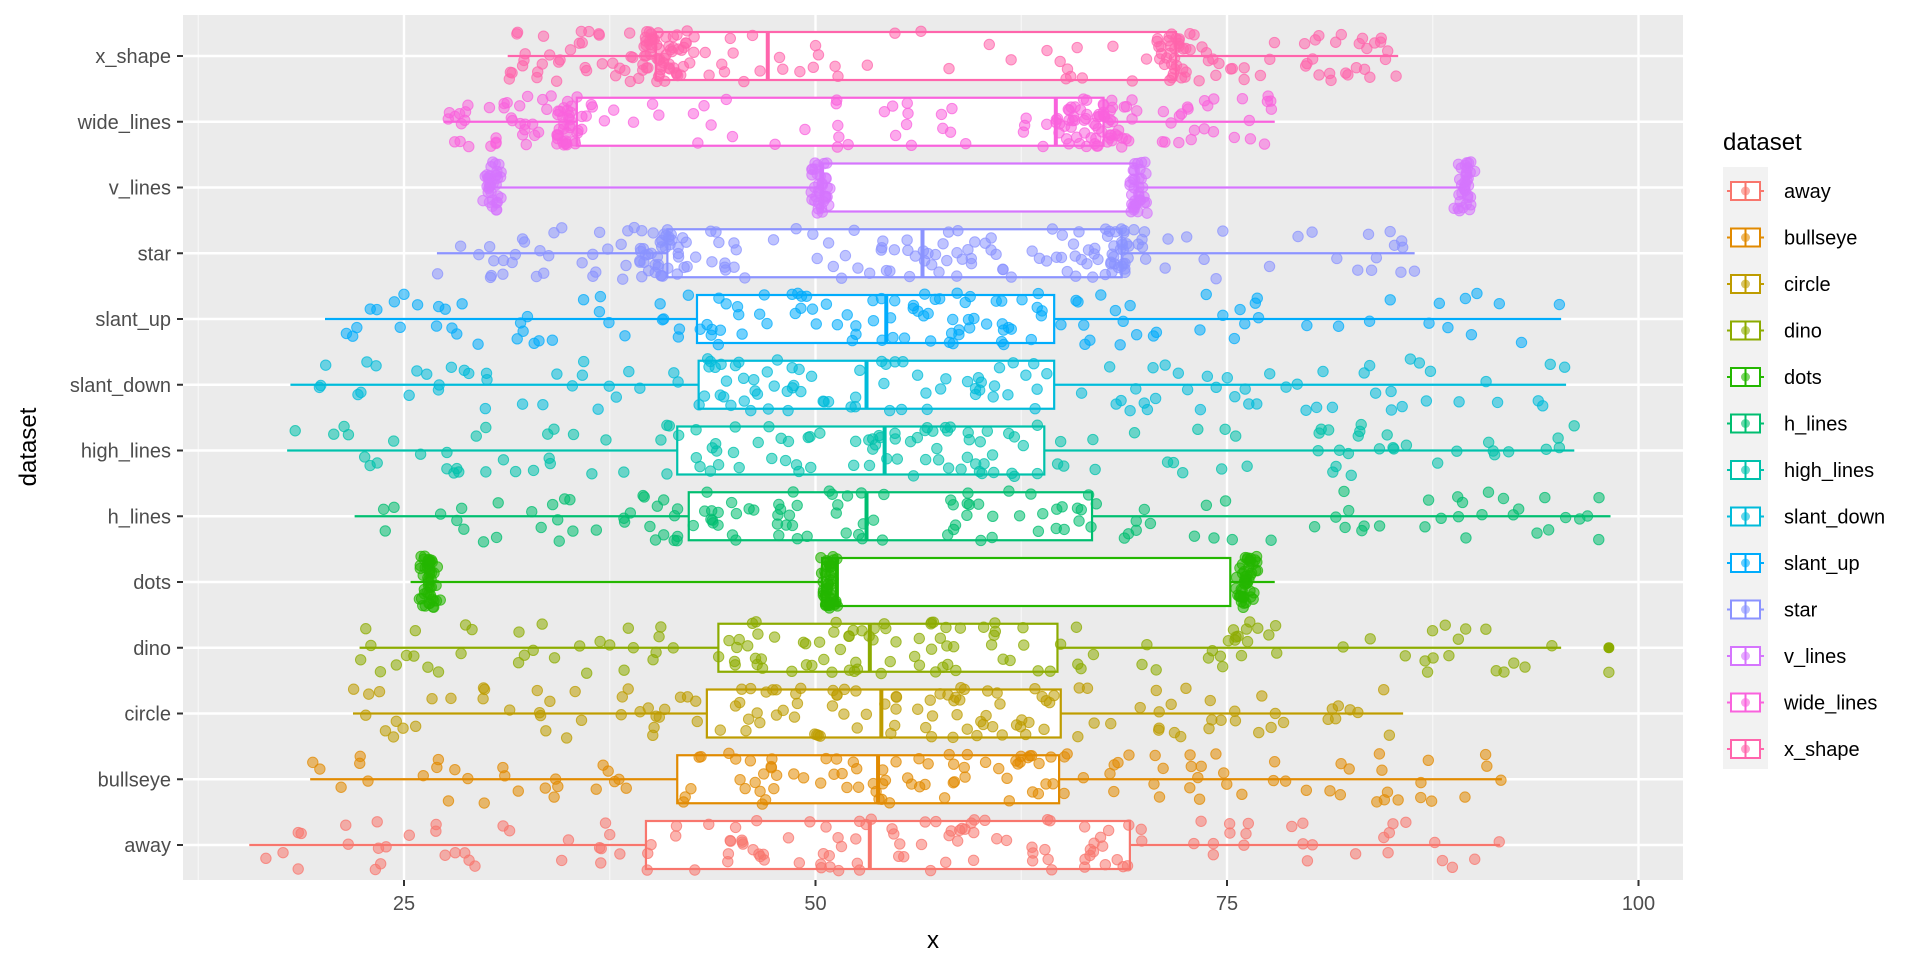 The image size is (1920, 960). I want to click on y-tick-label: away, so click(147, 846).